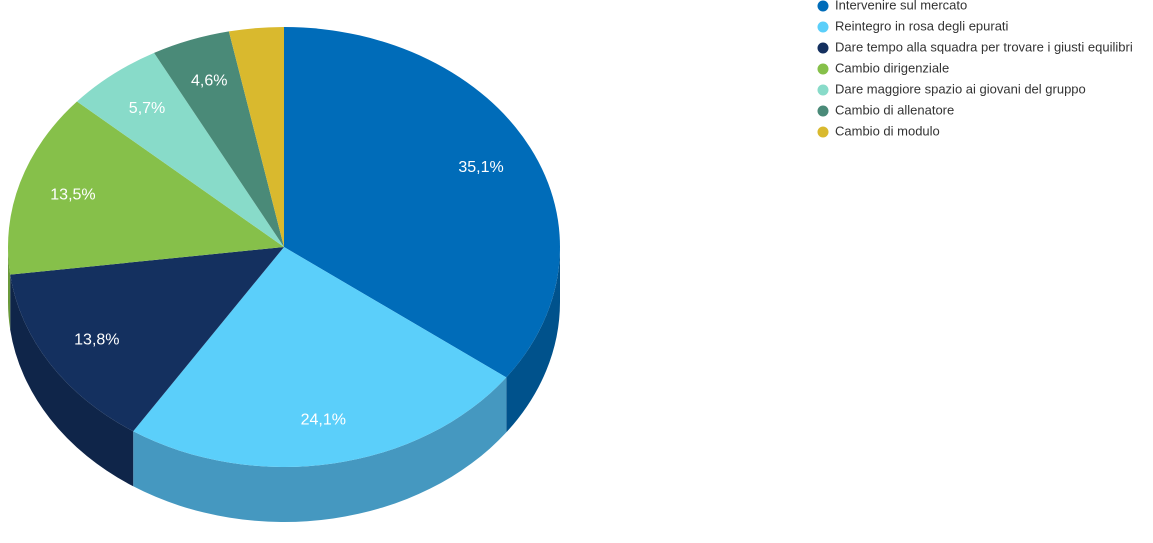 The height and width of the screenshot is (543, 1153). What do you see at coordinates (209, 81) in the screenshot?
I see `data-label: 4,6%` at bounding box center [209, 81].